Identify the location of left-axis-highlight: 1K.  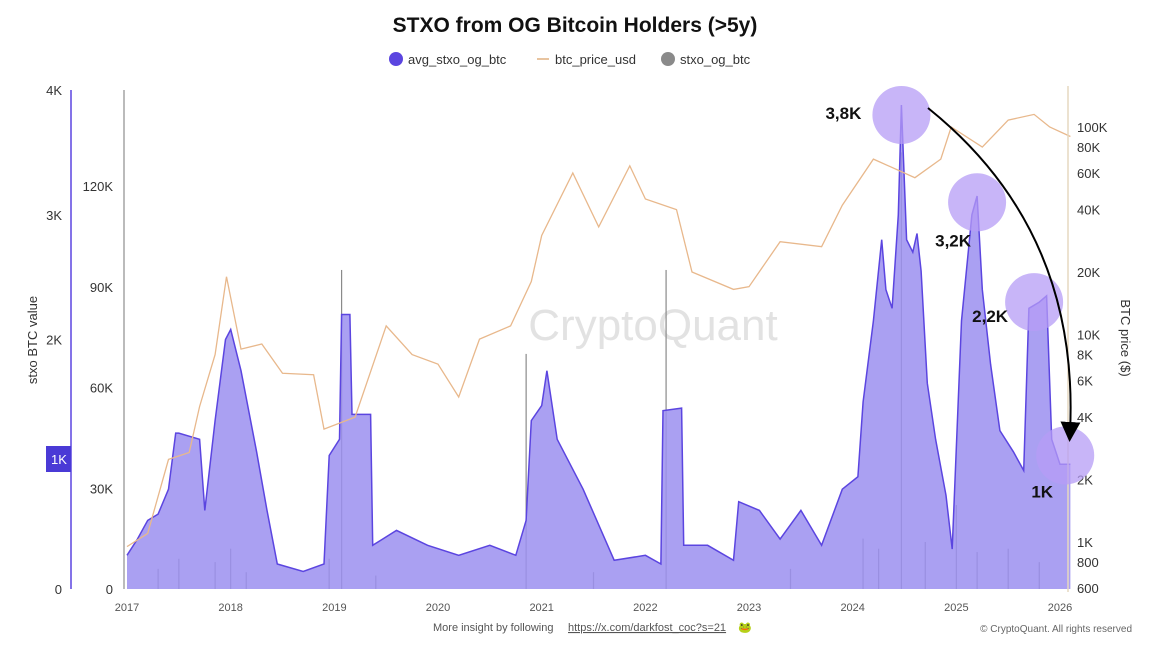
(58, 459).